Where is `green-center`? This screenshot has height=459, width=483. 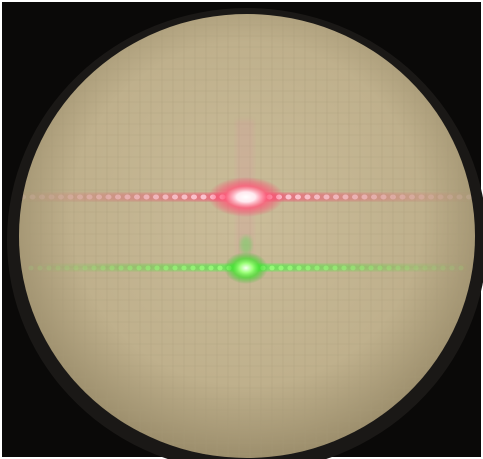 green-center is located at coordinates (246, 268).